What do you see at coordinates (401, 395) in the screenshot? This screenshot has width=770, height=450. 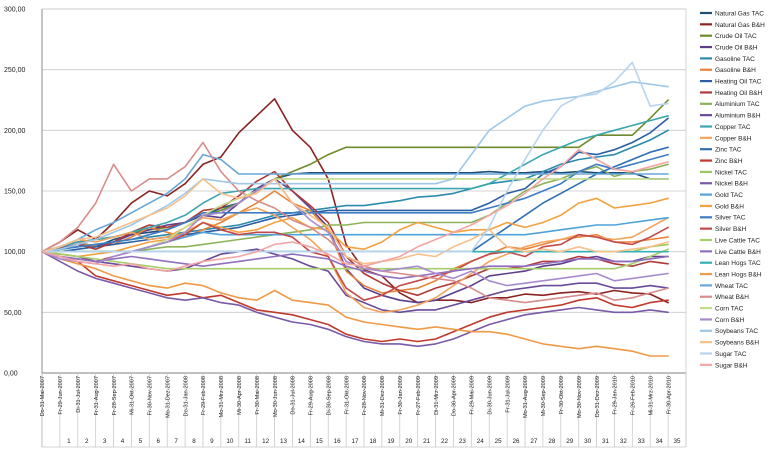 I see `x-date-label: Fr-30-Jan-2009` at bounding box center [401, 395].